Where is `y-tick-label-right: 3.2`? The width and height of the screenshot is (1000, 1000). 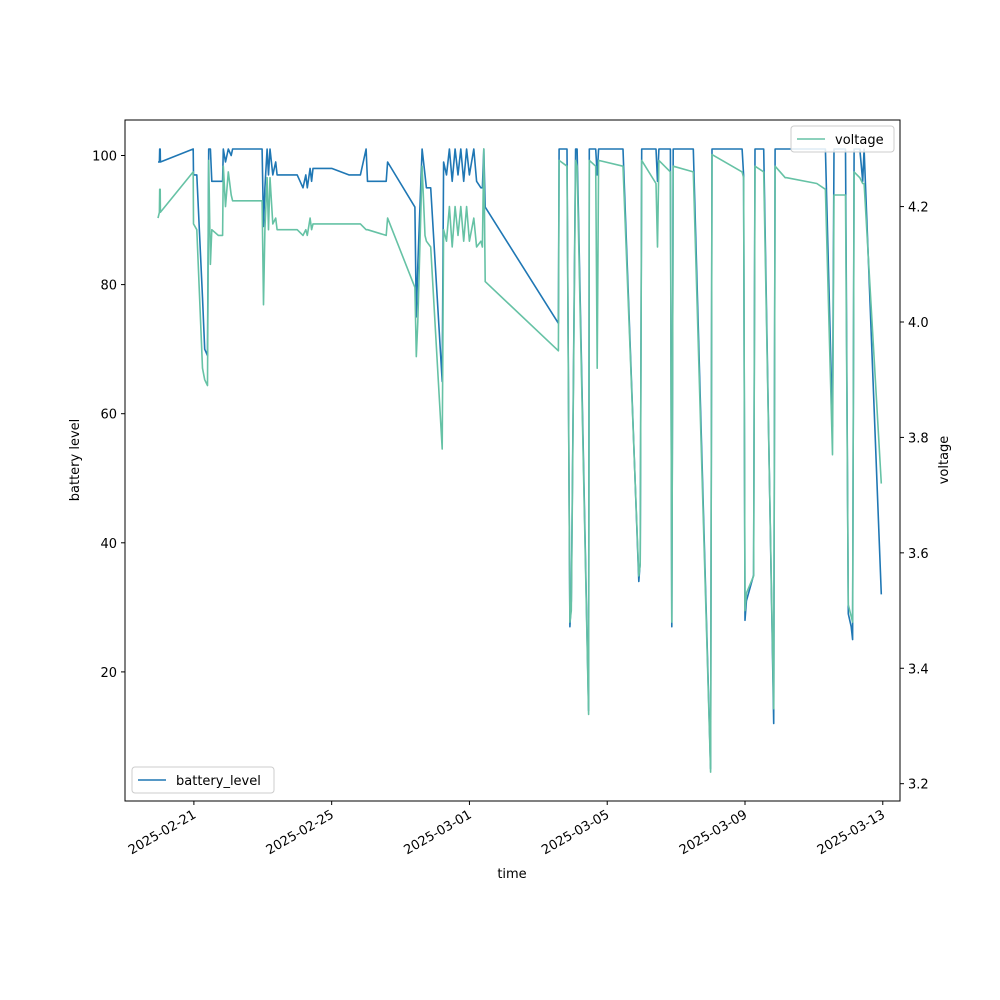 y-tick-label-right: 3.2 is located at coordinates (918, 785).